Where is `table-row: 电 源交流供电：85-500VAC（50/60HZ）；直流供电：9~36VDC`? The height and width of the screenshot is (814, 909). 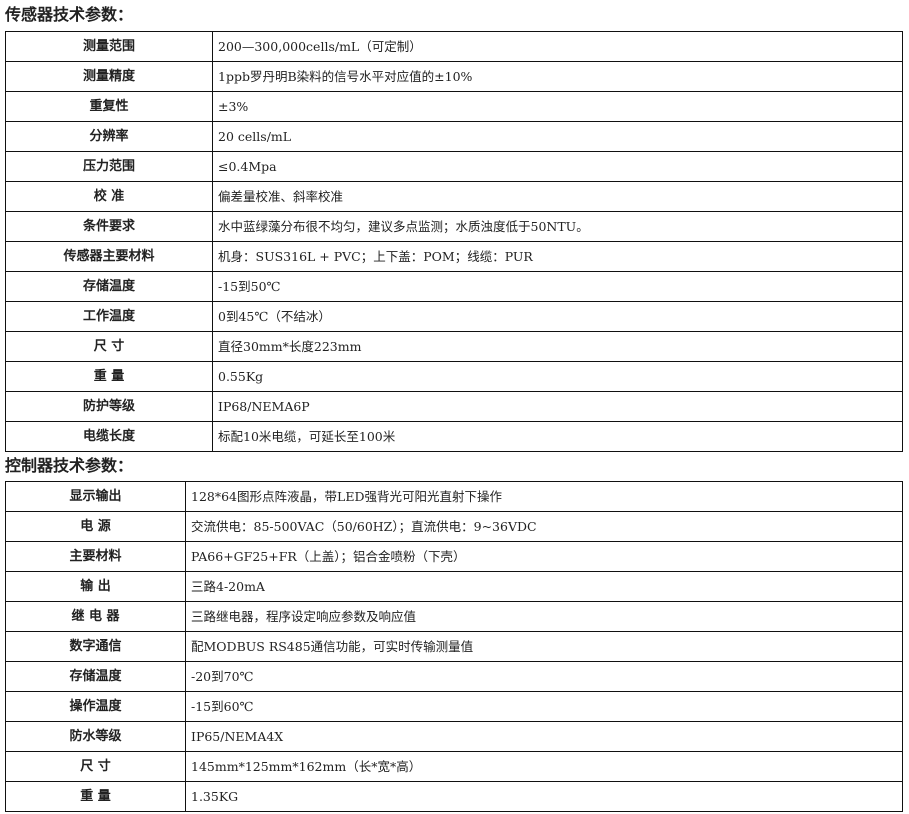
table-row: 电 源交流供电：85-500VAC（50/60HZ）；直流供电：9~36VDC is located at coordinates (454, 526).